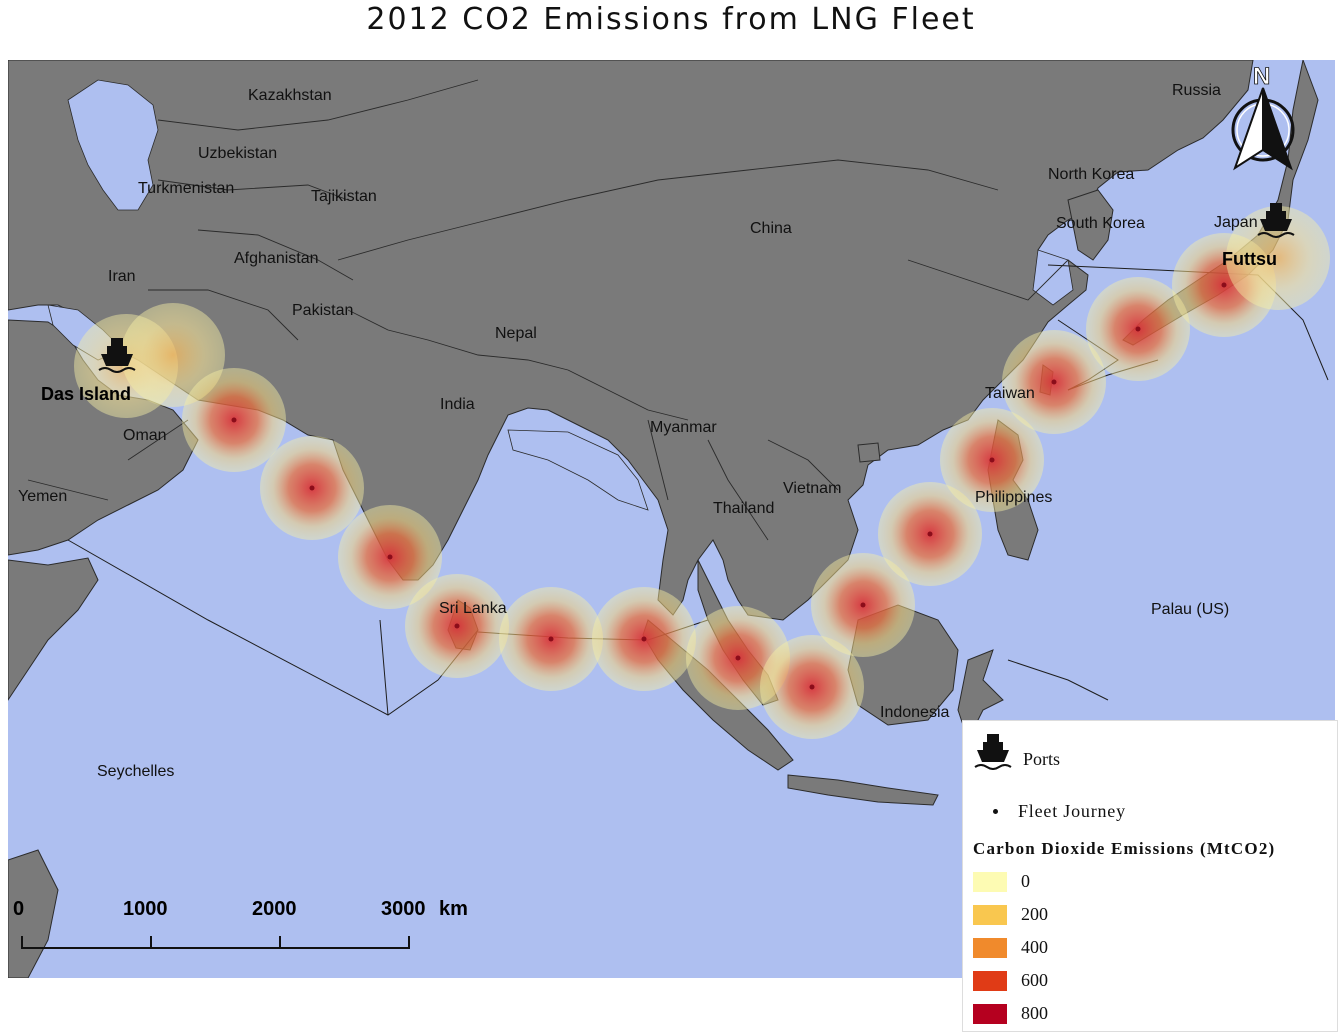  What do you see at coordinates (1091, 174) in the screenshot?
I see `label-north-korea: North Korea` at bounding box center [1091, 174].